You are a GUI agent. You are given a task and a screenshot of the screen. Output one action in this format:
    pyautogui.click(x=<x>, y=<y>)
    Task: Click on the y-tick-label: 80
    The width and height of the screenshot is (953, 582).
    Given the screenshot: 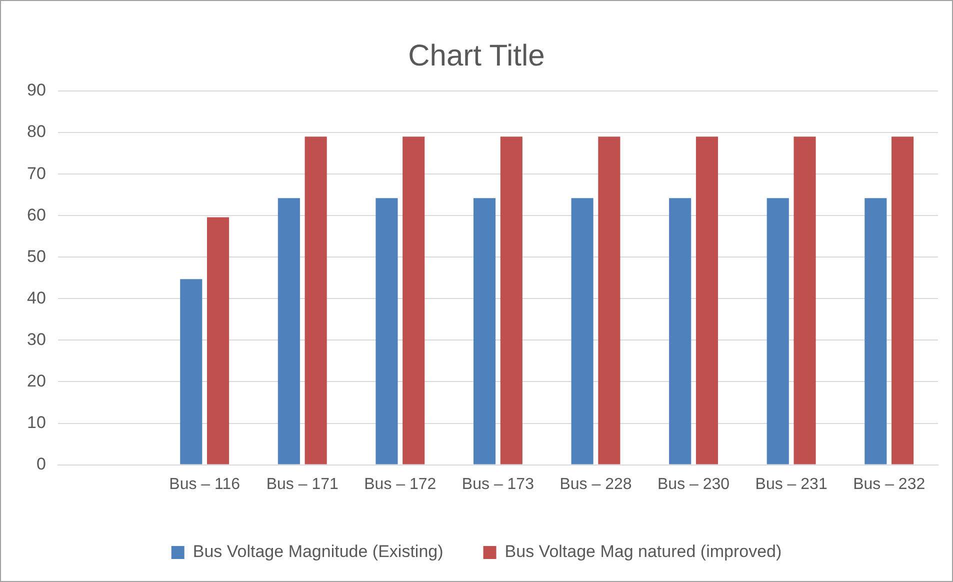 What is the action you would take?
    pyautogui.click(x=36, y=132)
    